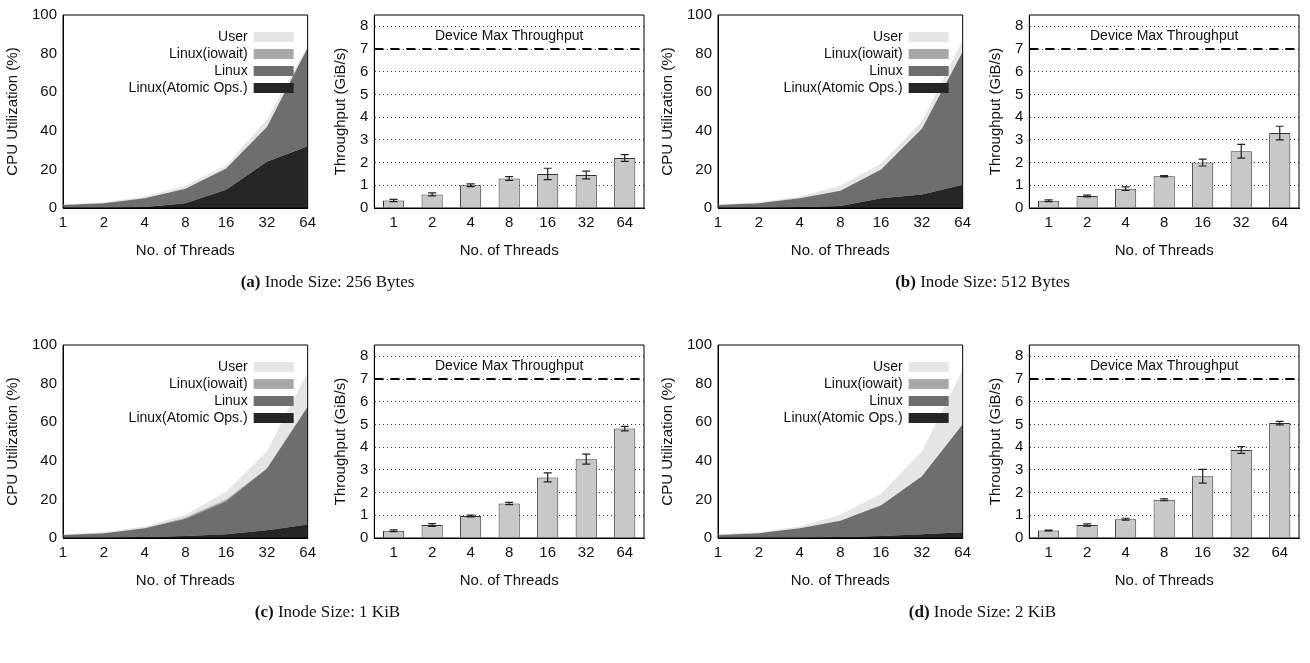 The height and width of the screenshot is (663, 1310). I want to click on text: (a) Inode Size: 256 Bytes, so click(327, 282).